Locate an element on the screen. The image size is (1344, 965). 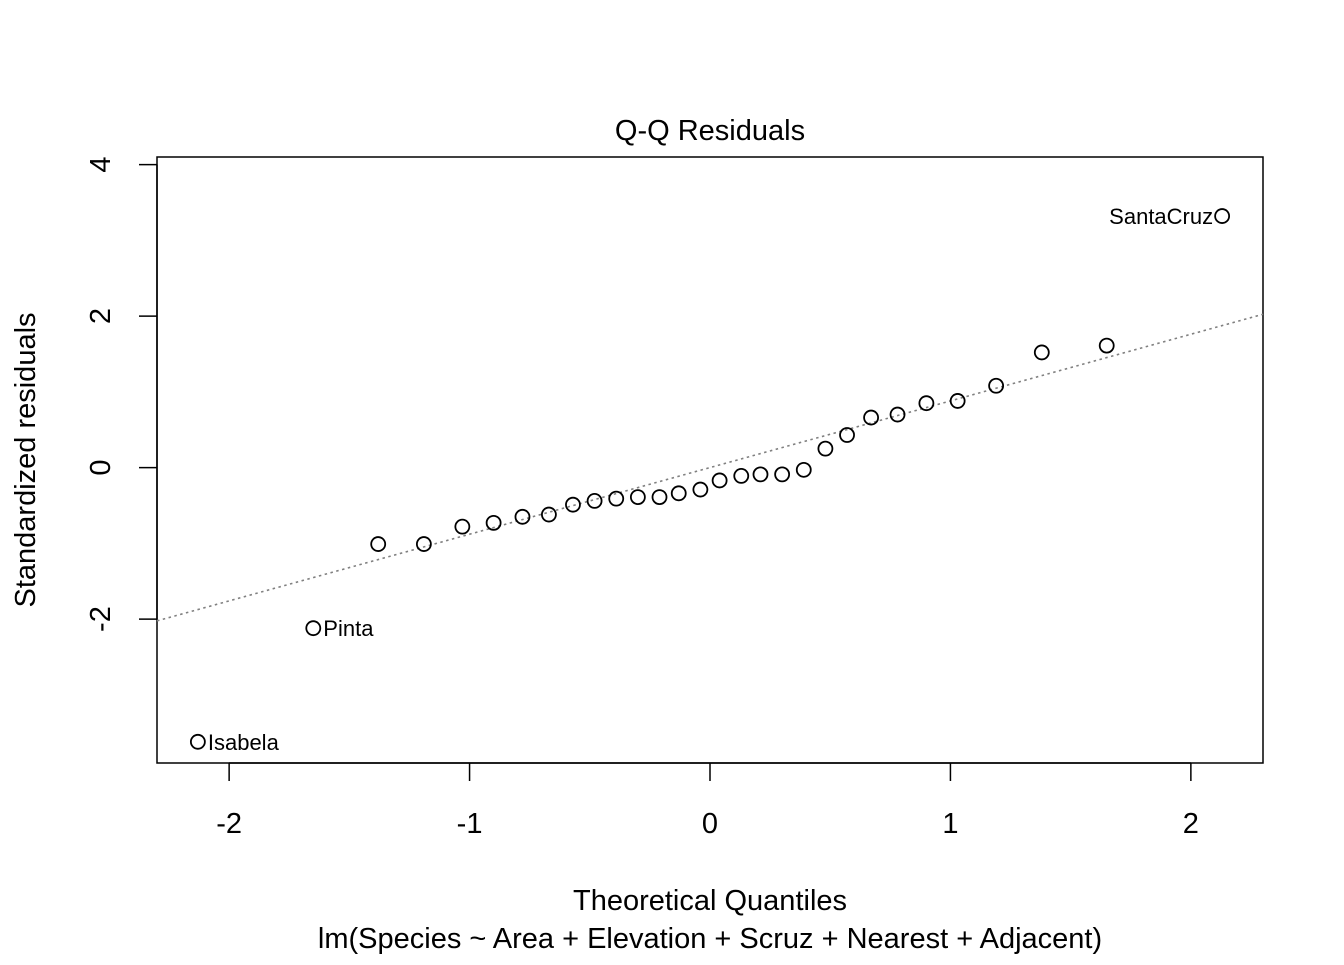
y-axis-label: Standardized residuals is located at coordinates (26, 459).